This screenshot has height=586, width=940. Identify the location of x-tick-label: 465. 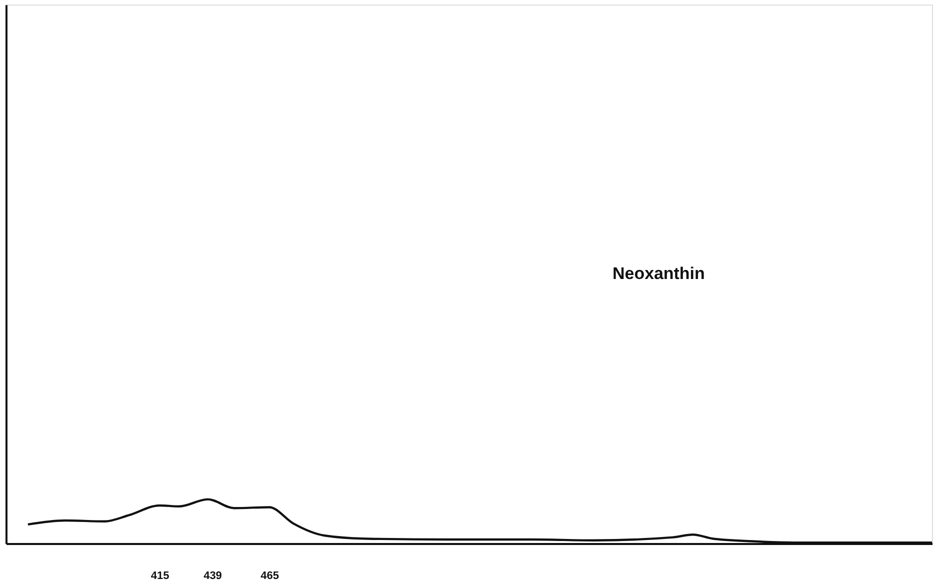
(269, 576).